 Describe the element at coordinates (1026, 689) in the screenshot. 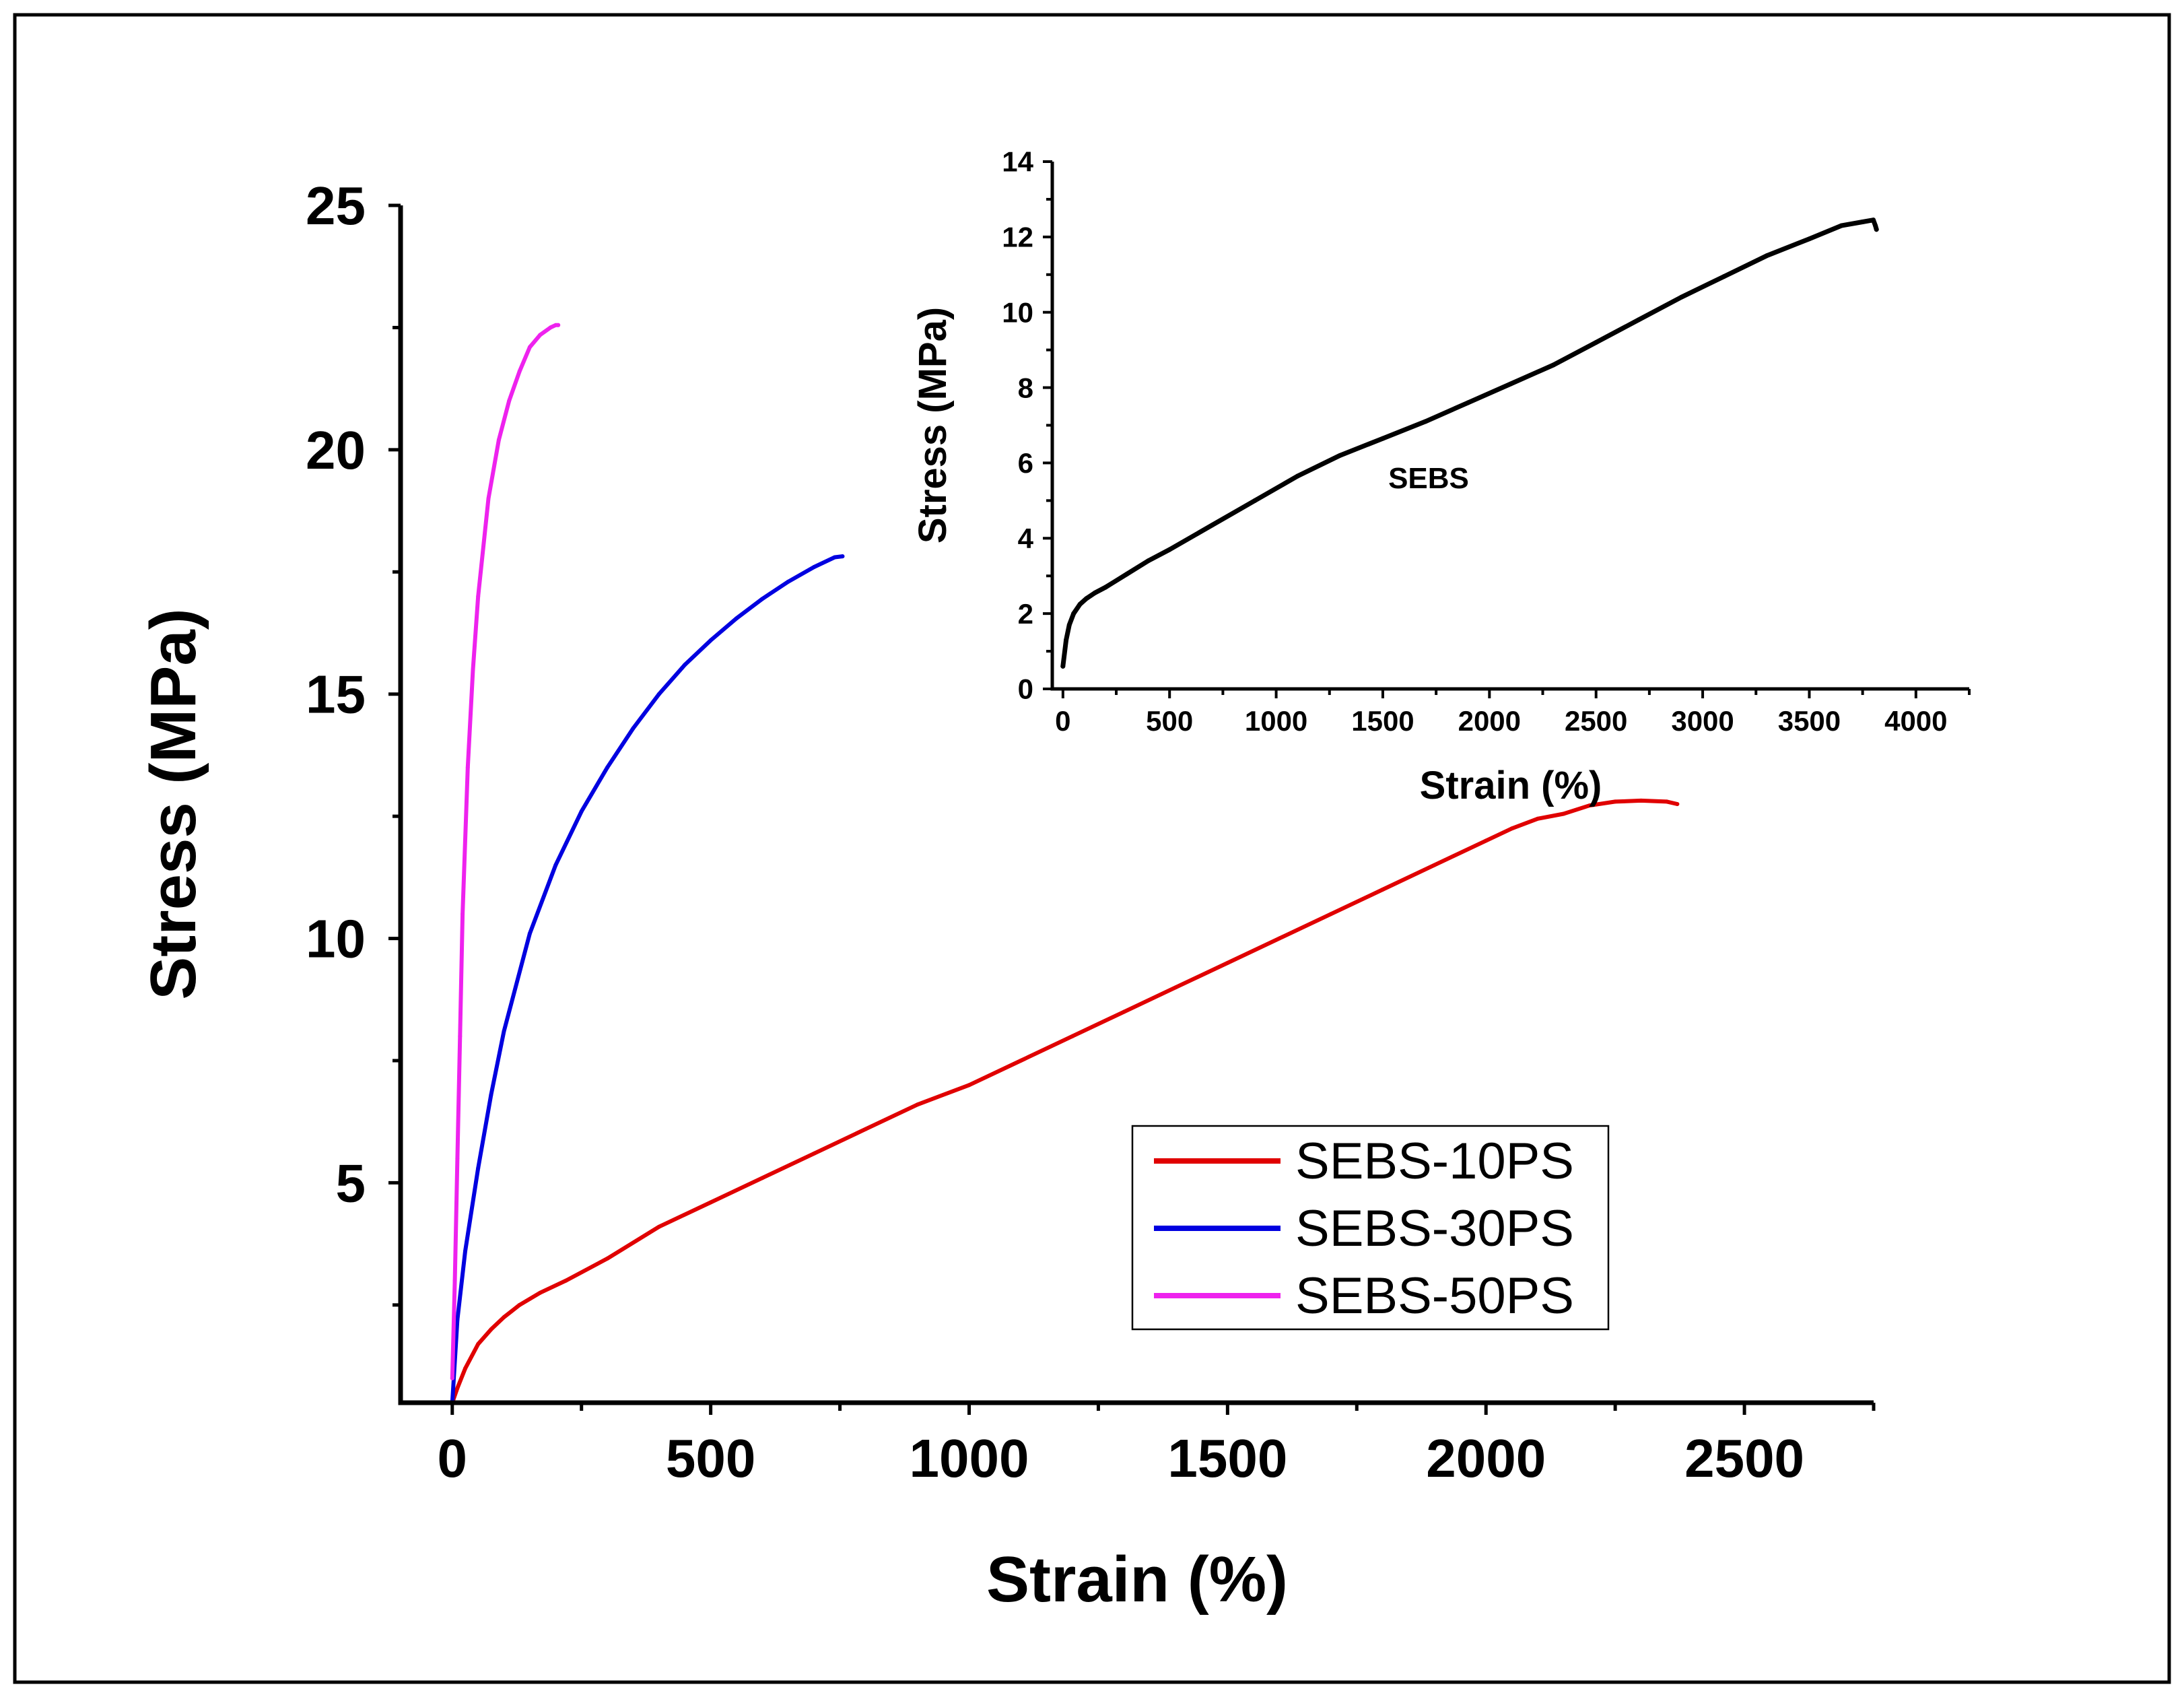

I see `inset-y-tick-label-0: 0` at that location.